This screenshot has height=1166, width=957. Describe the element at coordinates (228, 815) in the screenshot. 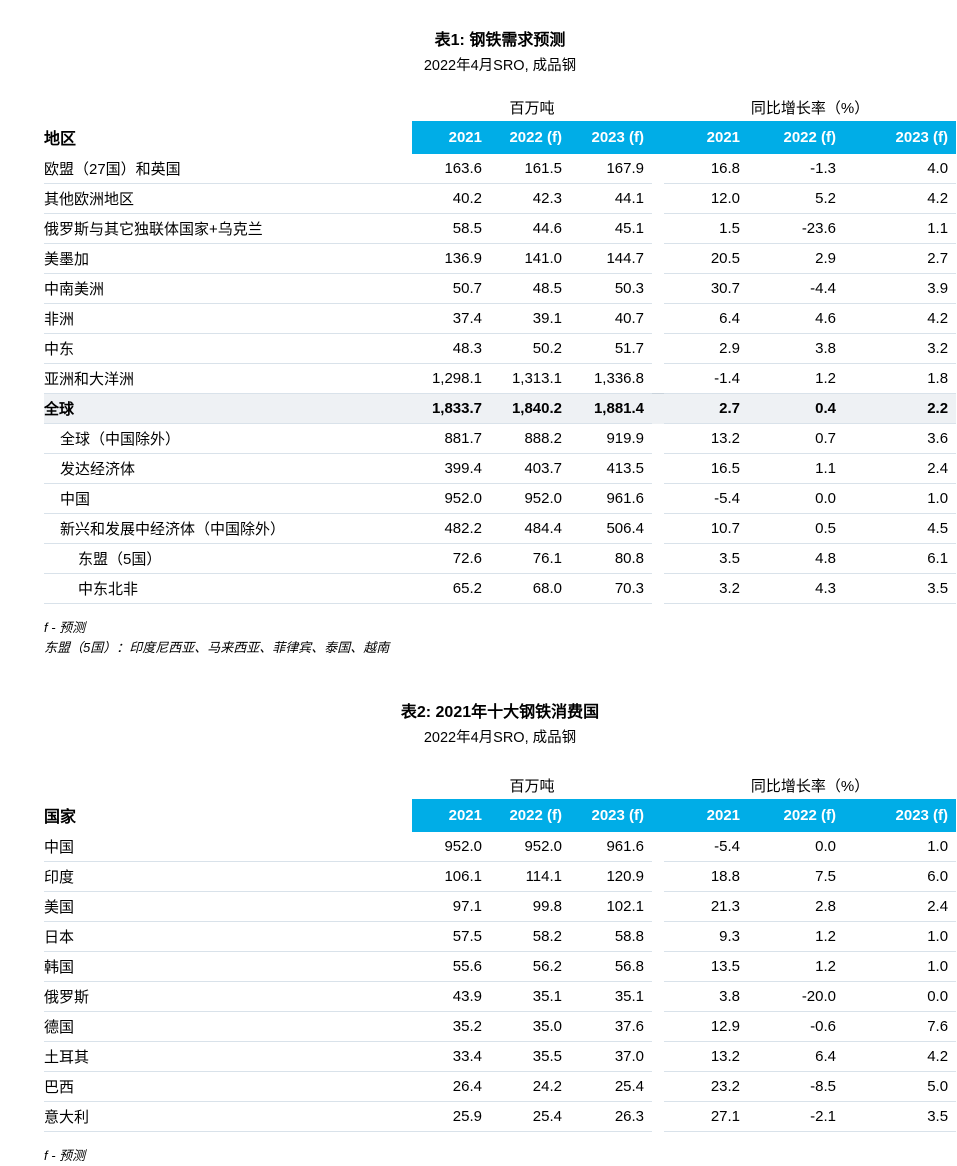

I see `table2-label-header: 国家` at that location.